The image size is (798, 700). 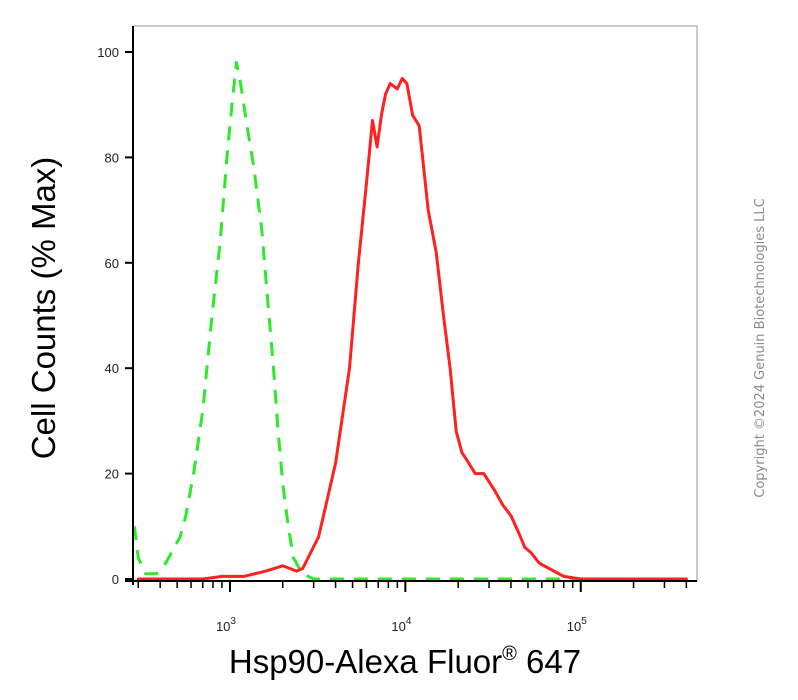 What do you see at coordinates (365, 661) in the screenshot?
I see `x-axis-title-main: Hsp90-Alexa Fluor` at bounding box center [365, 661].